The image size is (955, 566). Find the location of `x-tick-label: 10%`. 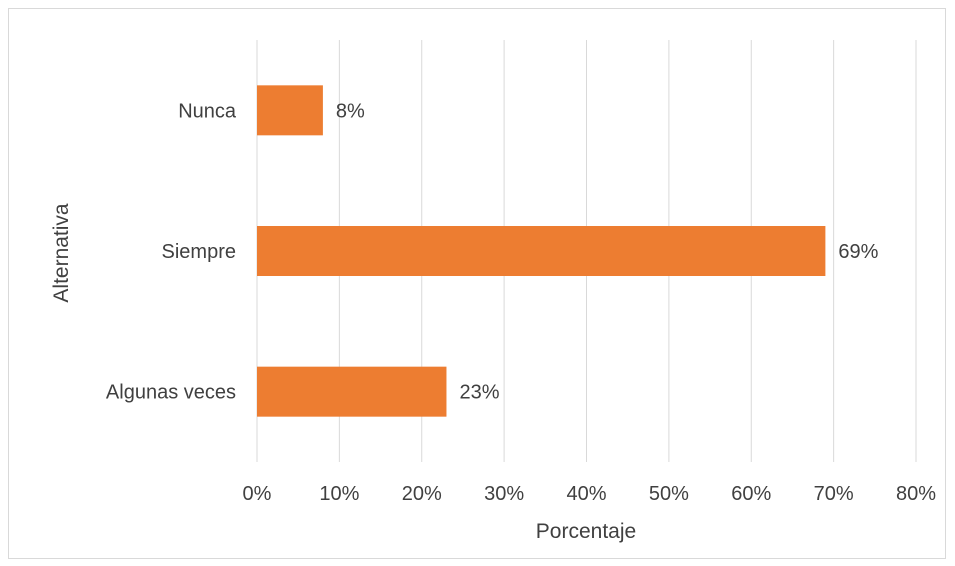

x-tick-label: 10% is located at coordinates (339, 494).